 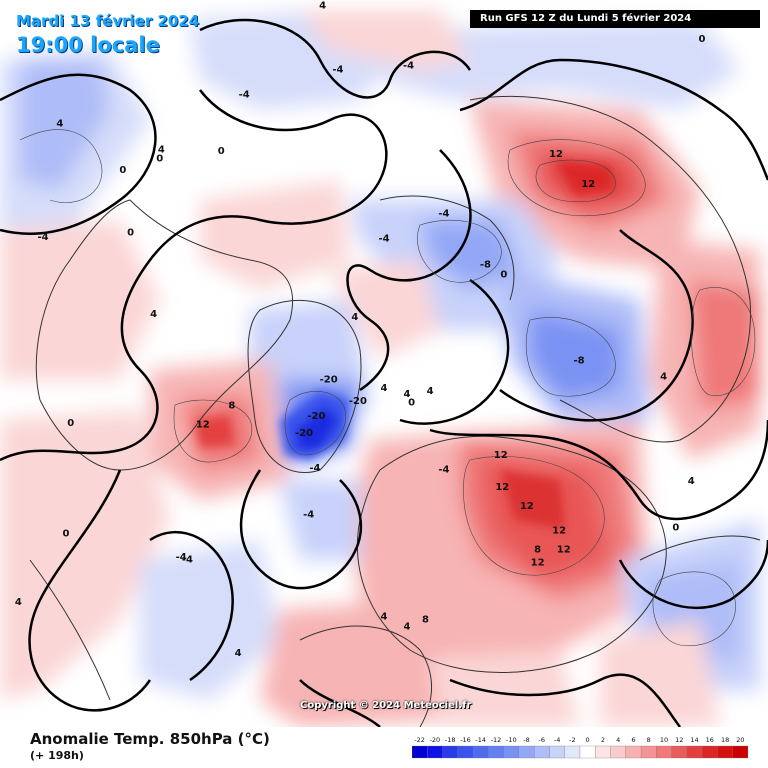 I want to click on legend-tick-label: 16, so click(x=710, y=740).